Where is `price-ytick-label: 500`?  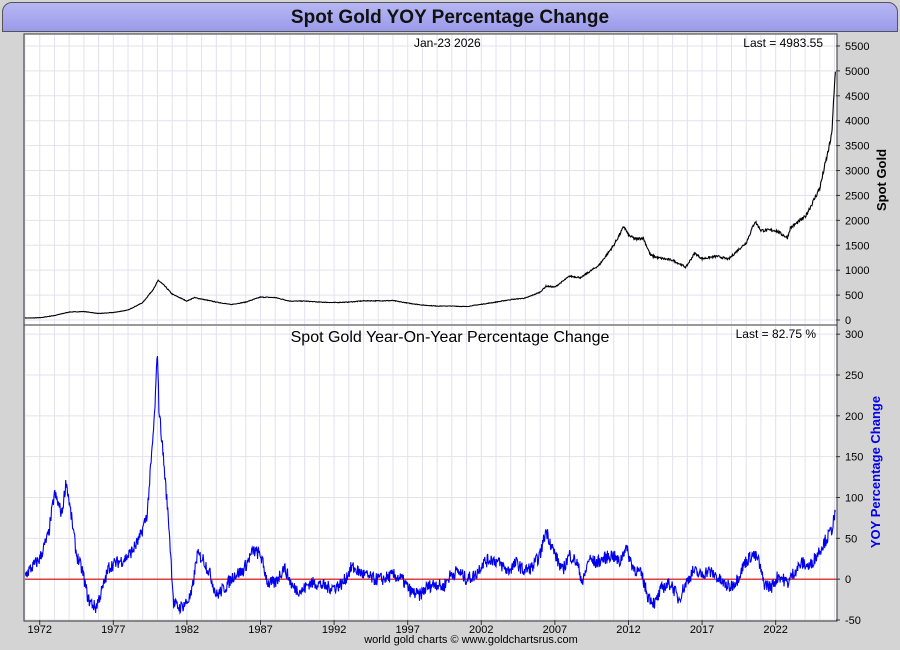
price-ytick-label: 500 is located at coordinates (854, 296).